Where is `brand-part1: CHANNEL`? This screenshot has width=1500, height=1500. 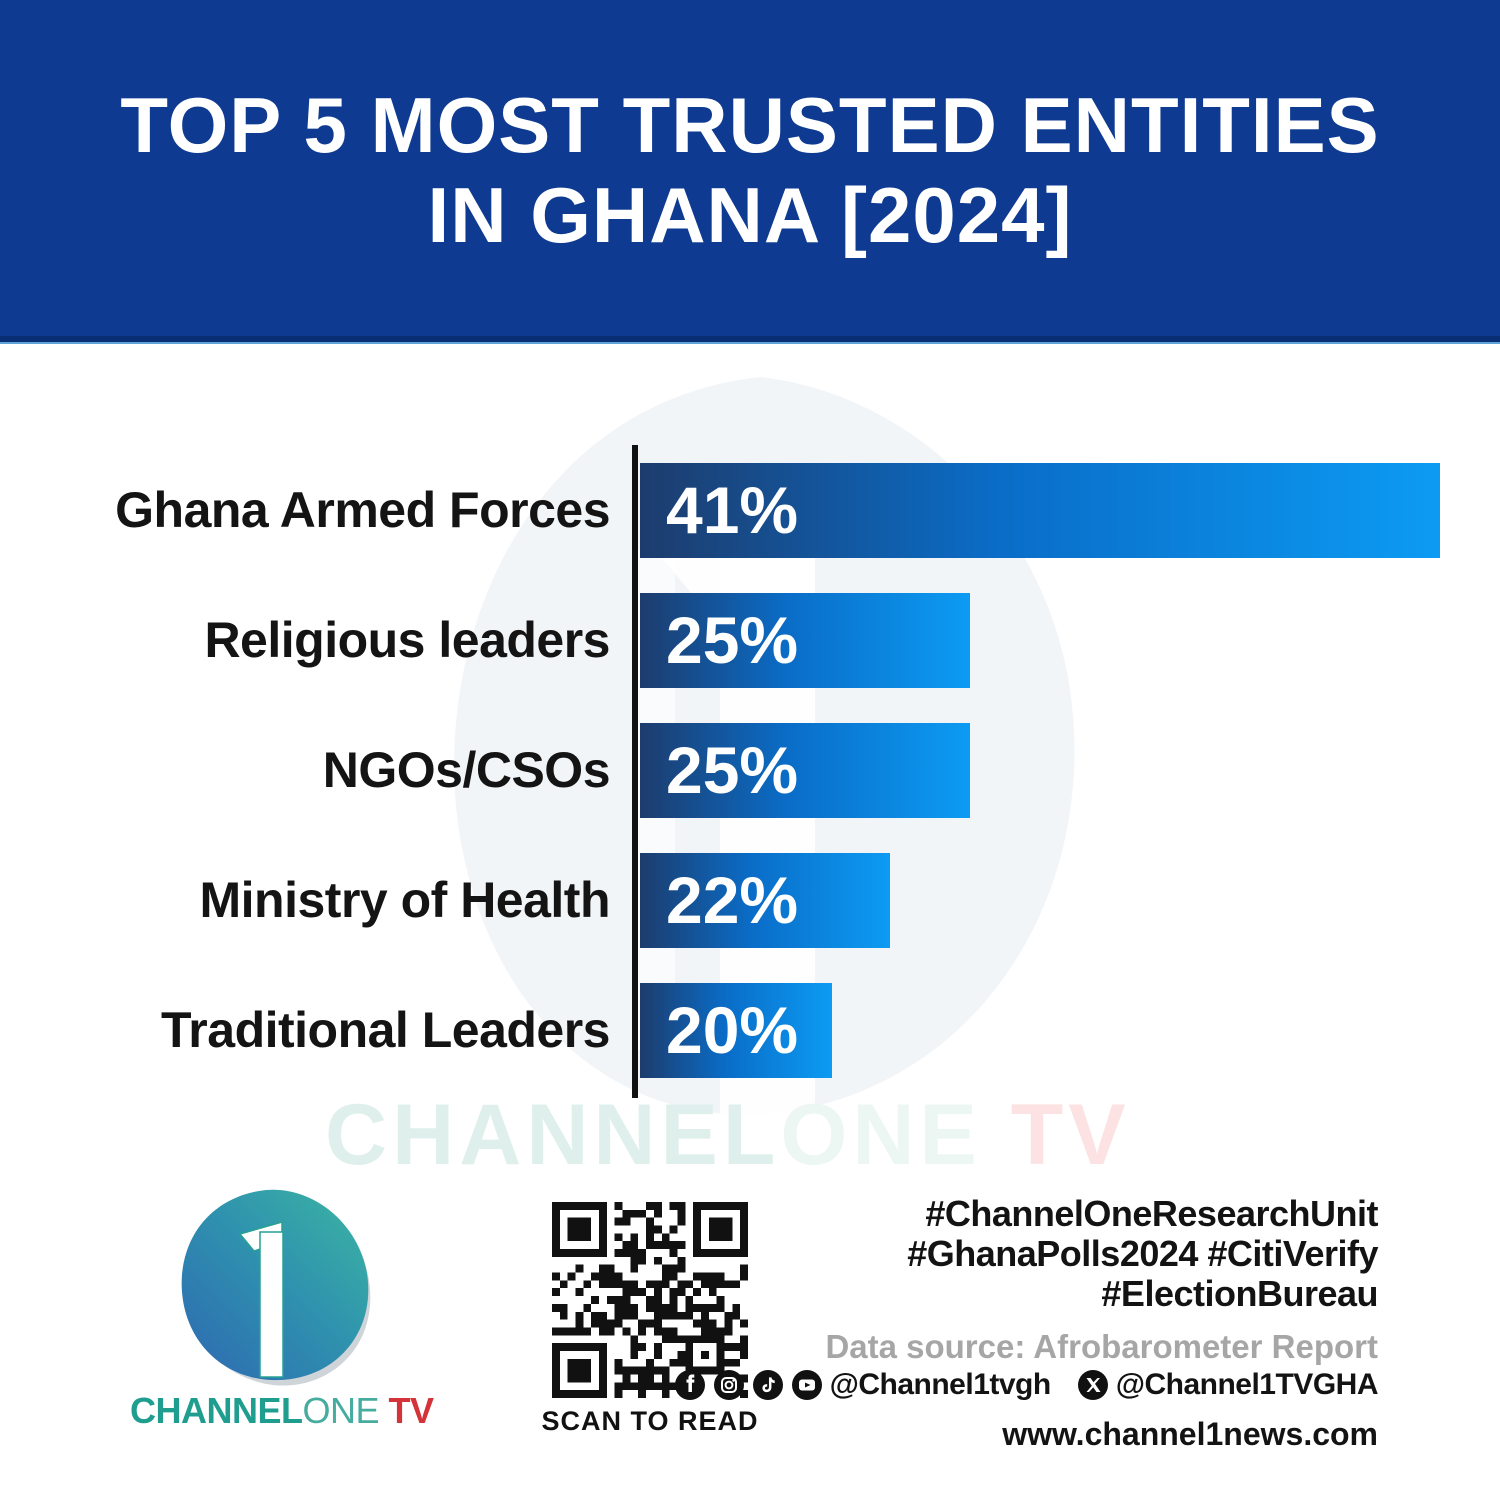 brand-part1: CHANNEL is located at coordinates (216, 1410).